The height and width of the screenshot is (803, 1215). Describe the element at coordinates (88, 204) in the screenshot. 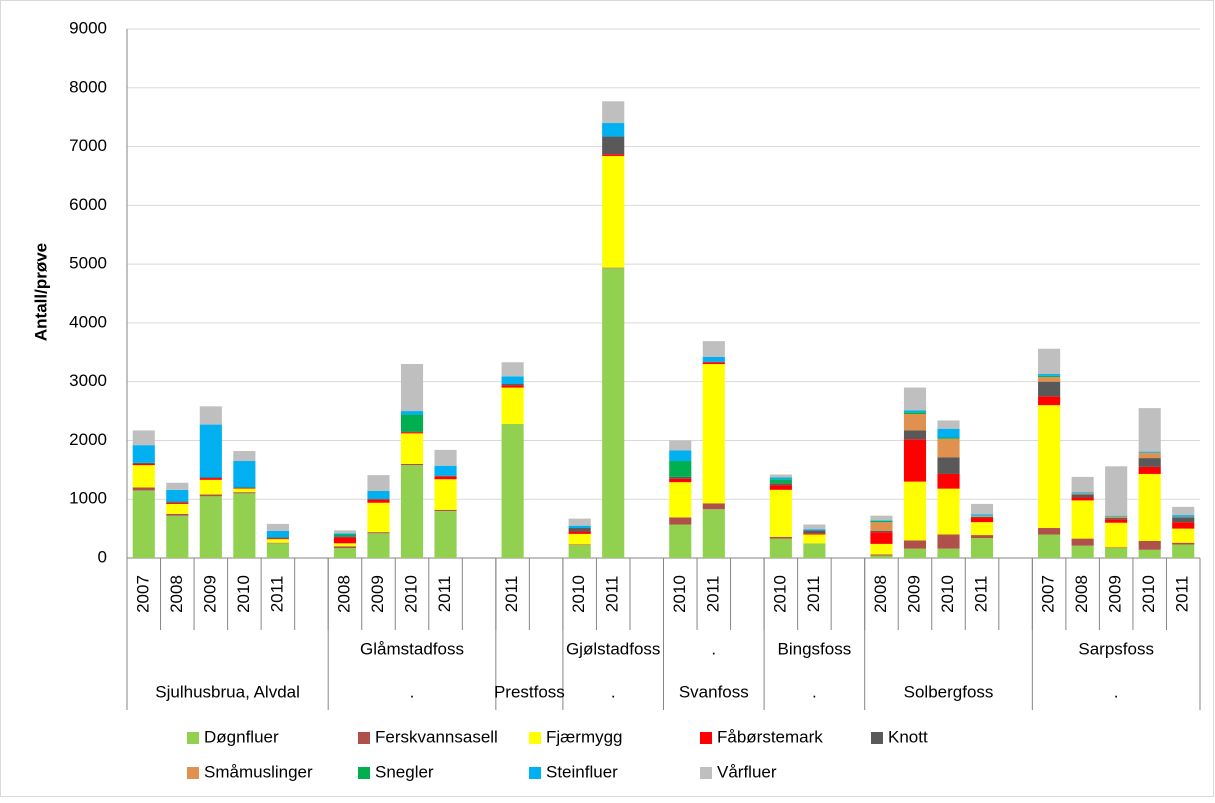

I see `y-tick-label: 6000` at that location.